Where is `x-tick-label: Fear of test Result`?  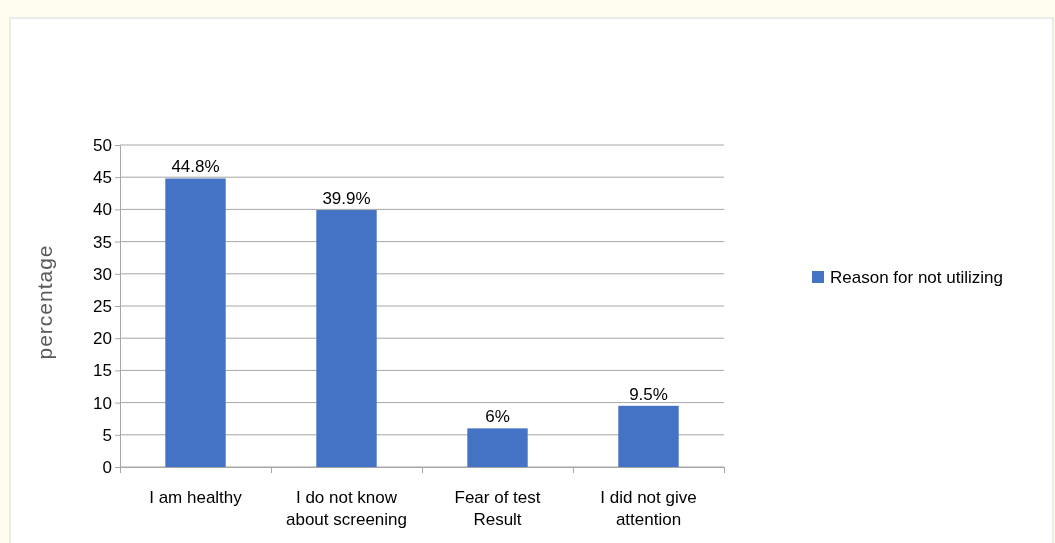
x-tick-label: Fear of test Result is located at coordinates (497, 509).